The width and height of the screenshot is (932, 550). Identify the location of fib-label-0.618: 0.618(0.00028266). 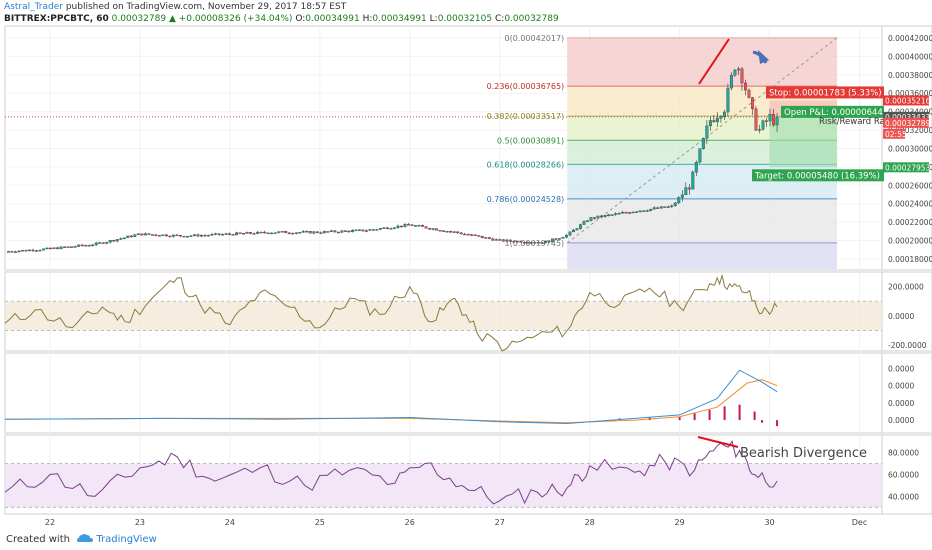
(526, 164).